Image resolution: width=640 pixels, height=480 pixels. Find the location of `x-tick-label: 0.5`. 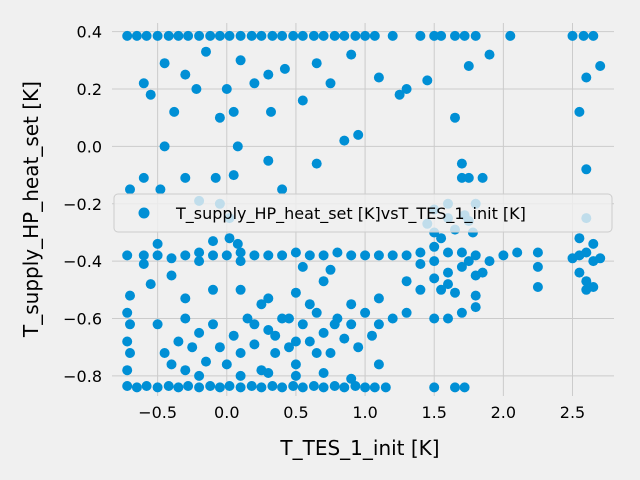

x-tick-label: 0.5 is located at coordinates (295, 412).